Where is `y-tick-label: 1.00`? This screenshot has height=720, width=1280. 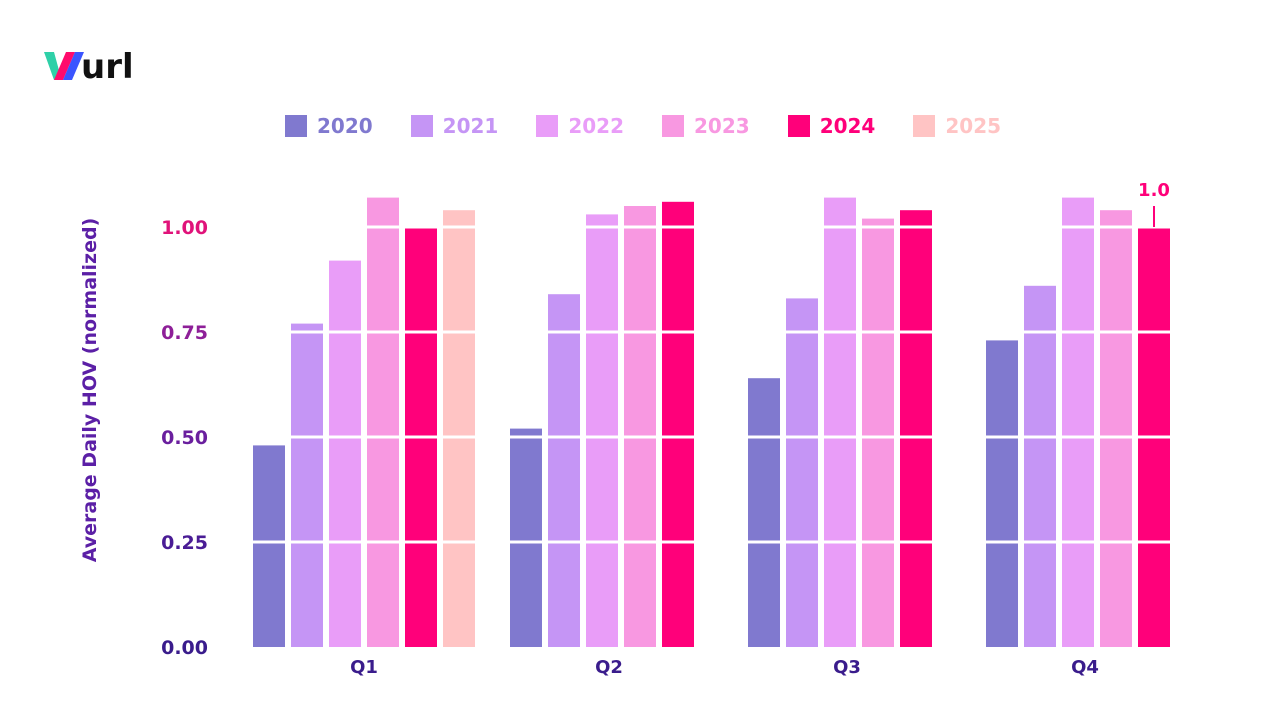 y-tick-label: 1.00 is located at coordinates (184, 228).